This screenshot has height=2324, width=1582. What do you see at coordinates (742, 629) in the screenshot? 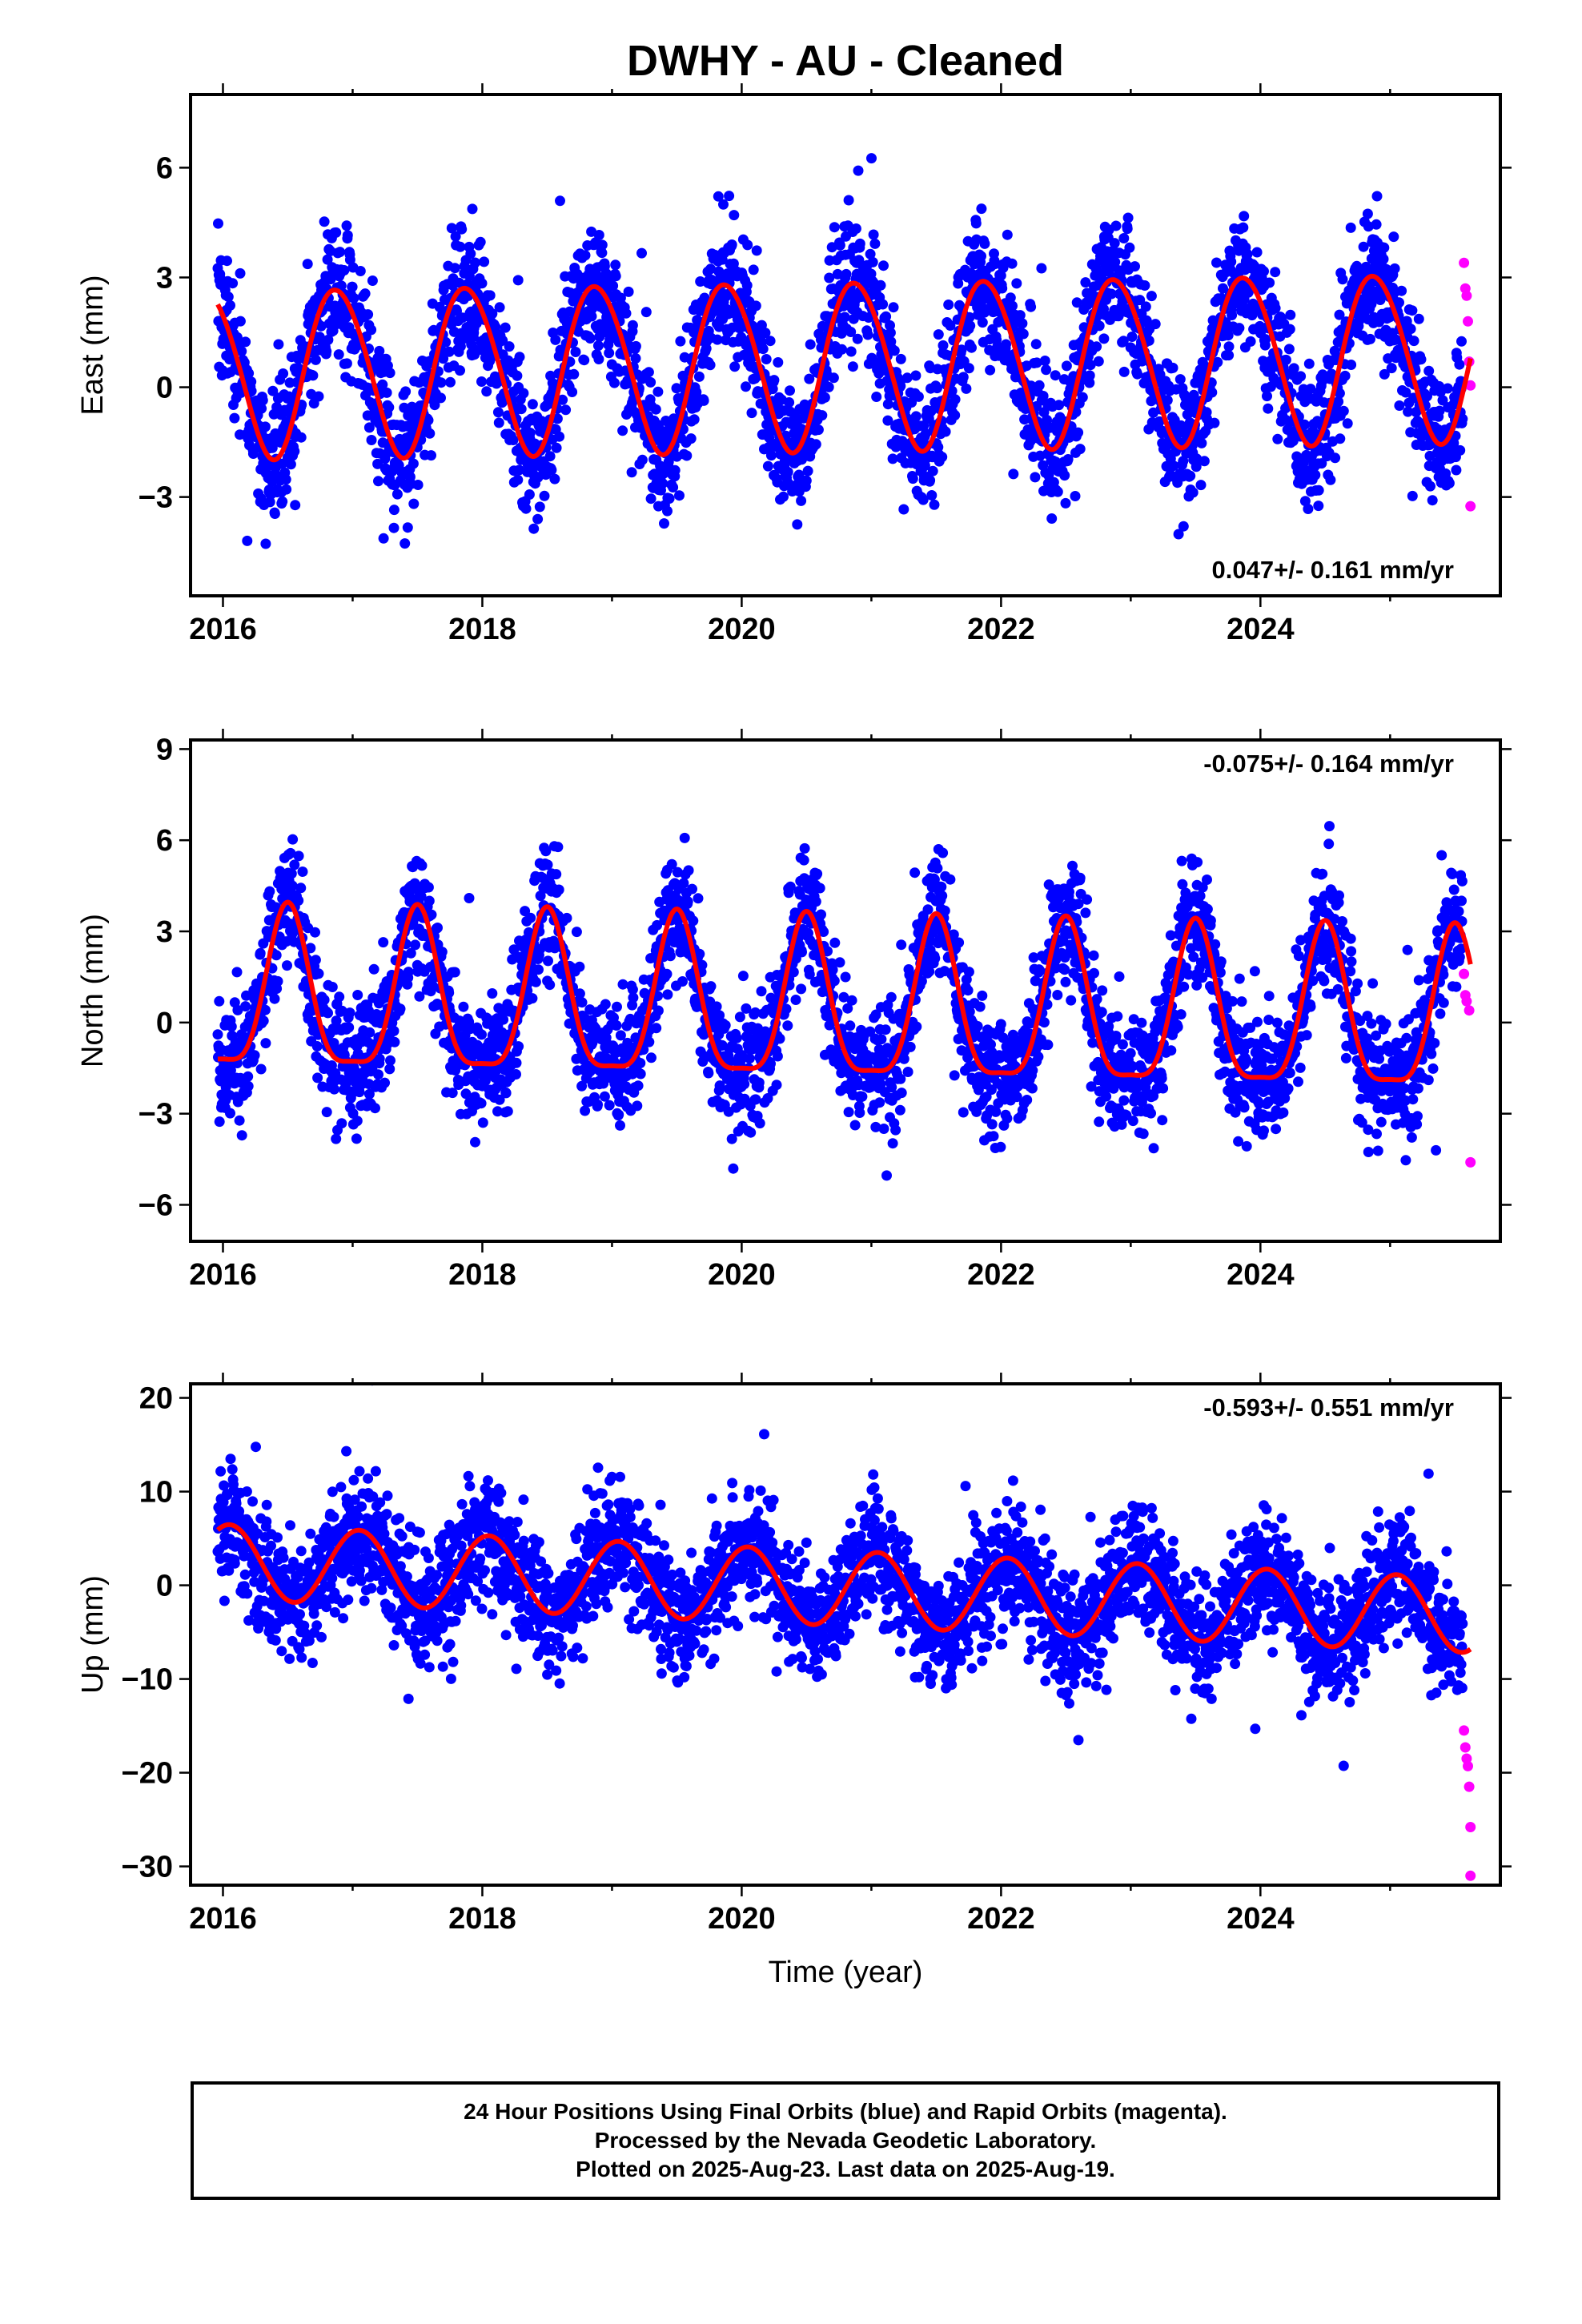
I see `x-tick-label: 2020` at bounding box center [742, 629].